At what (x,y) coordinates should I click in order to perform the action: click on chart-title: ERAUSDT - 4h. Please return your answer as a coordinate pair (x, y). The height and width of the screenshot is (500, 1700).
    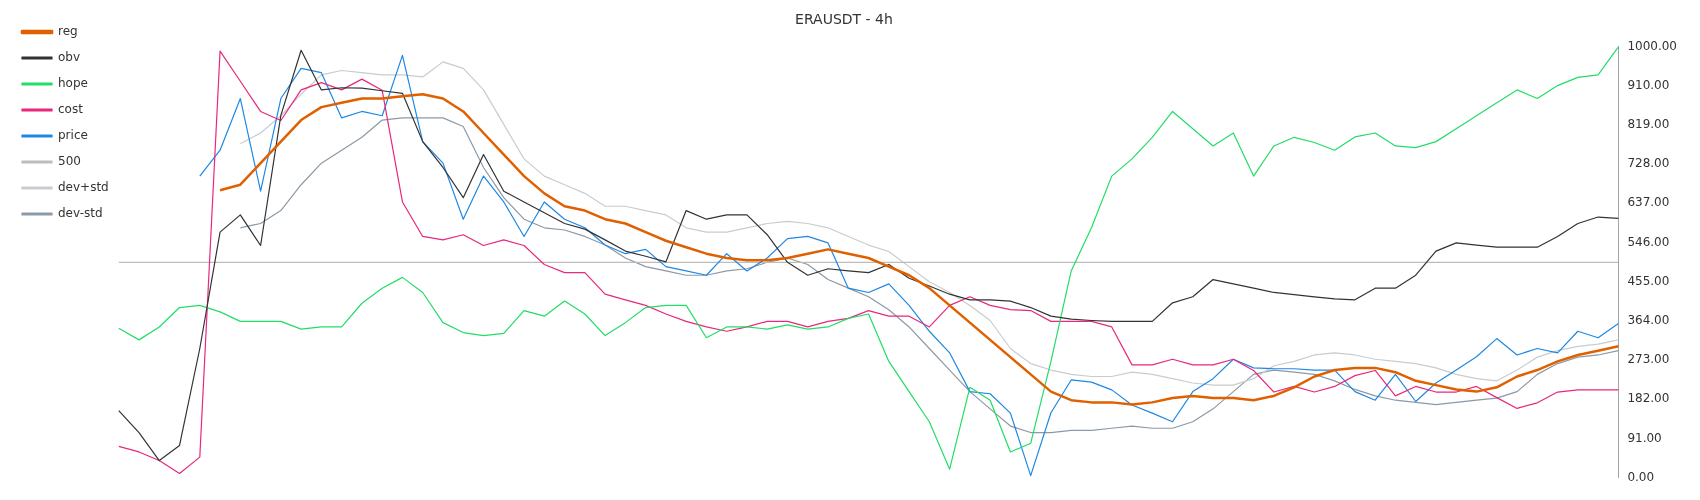
    Looking at the image, I should click on (844, 19).